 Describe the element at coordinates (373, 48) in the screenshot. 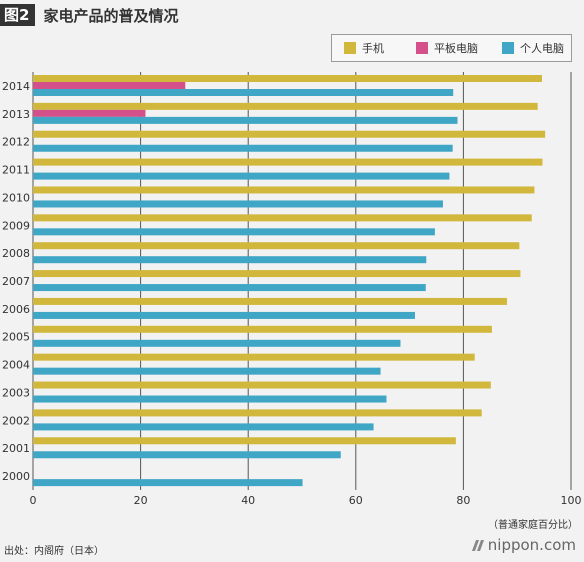

I see `legend-label-mobile: 手机` at that location.